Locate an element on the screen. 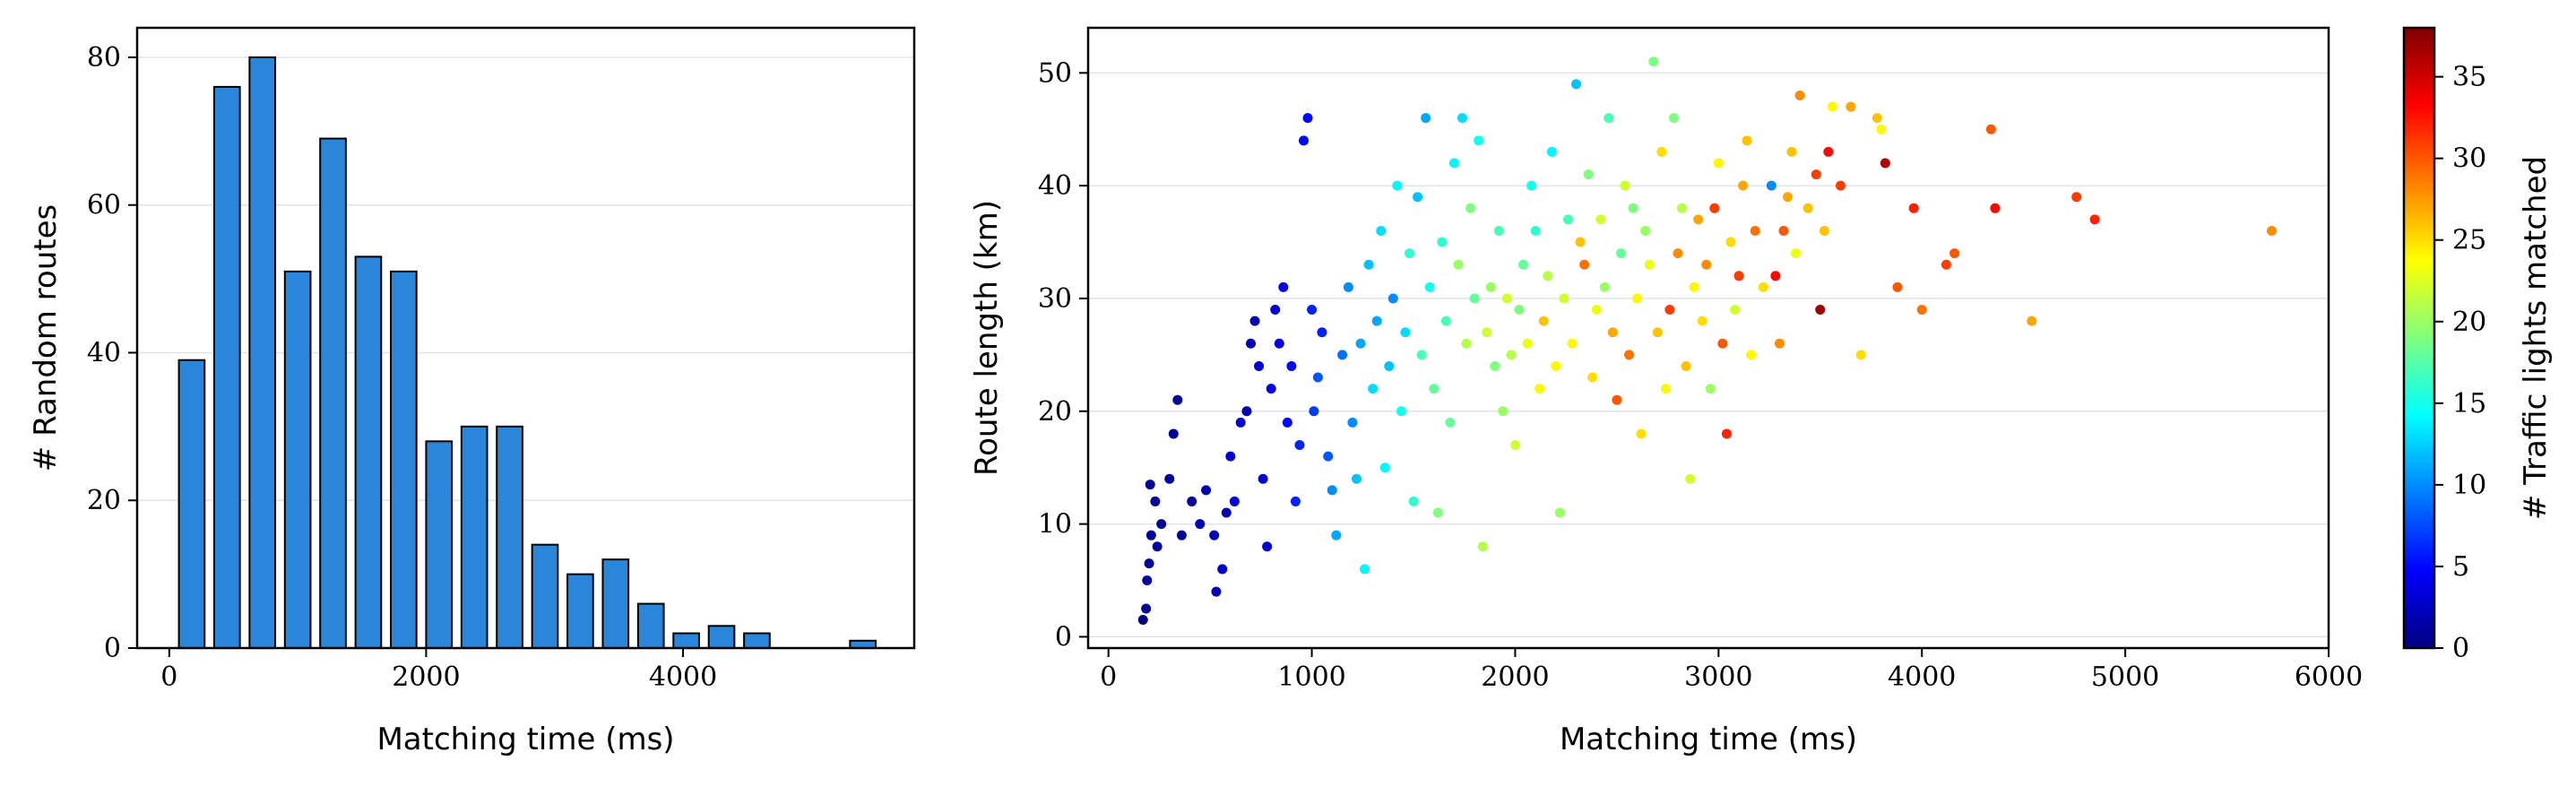 The width and height of the screenshot is (2576, 787). histogram-x-ticks: 0 2000 4000 is located at coordinates (438, 670).